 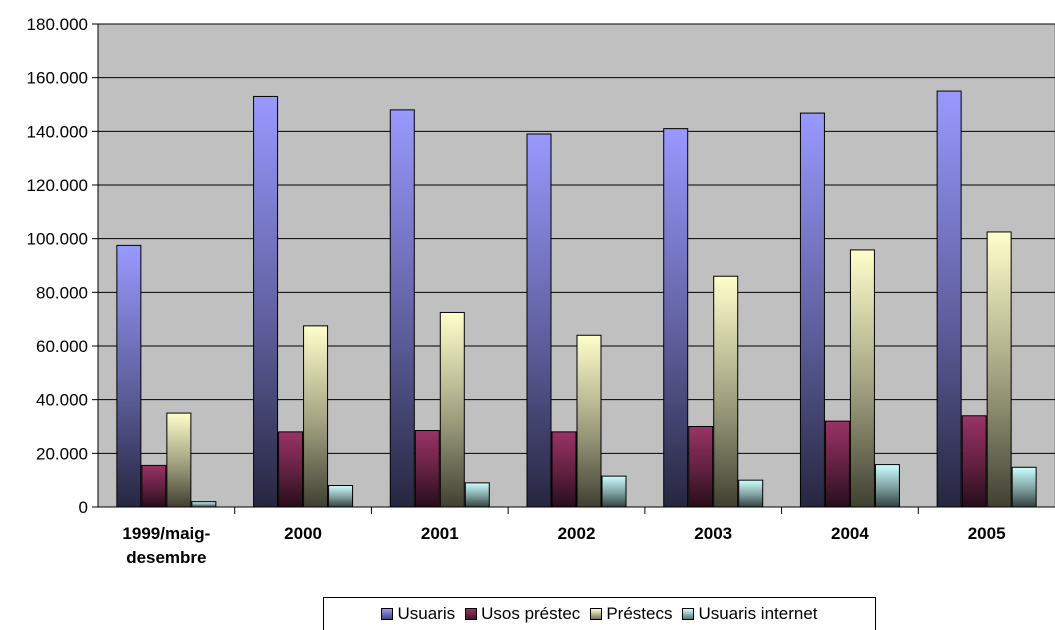 I want to click on x-category-label: 2001, so click(x=440, y=533).